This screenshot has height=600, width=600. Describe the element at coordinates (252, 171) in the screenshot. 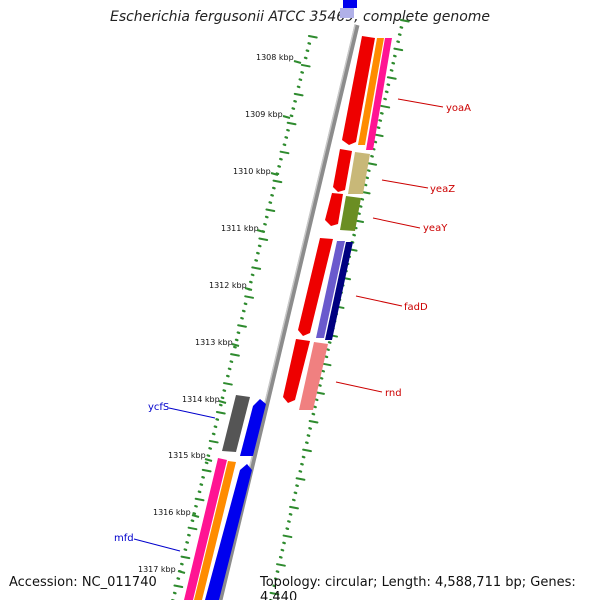

I see `kbp-label: 1310 kbp` at that location.